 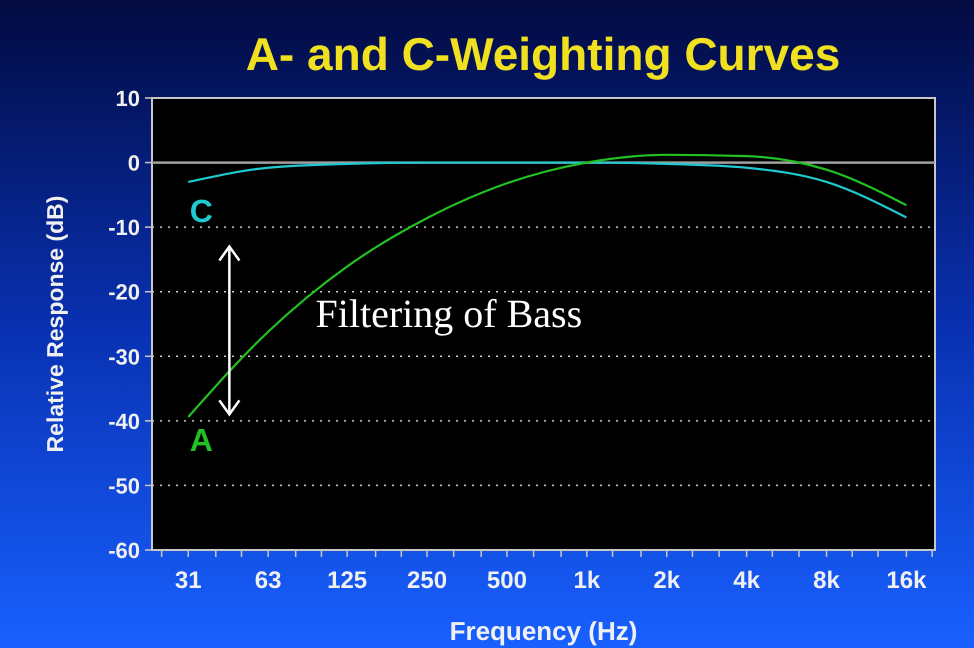 I want to click on chart-title: A- and C-Weighting Curves, so click(x=543, y=54).